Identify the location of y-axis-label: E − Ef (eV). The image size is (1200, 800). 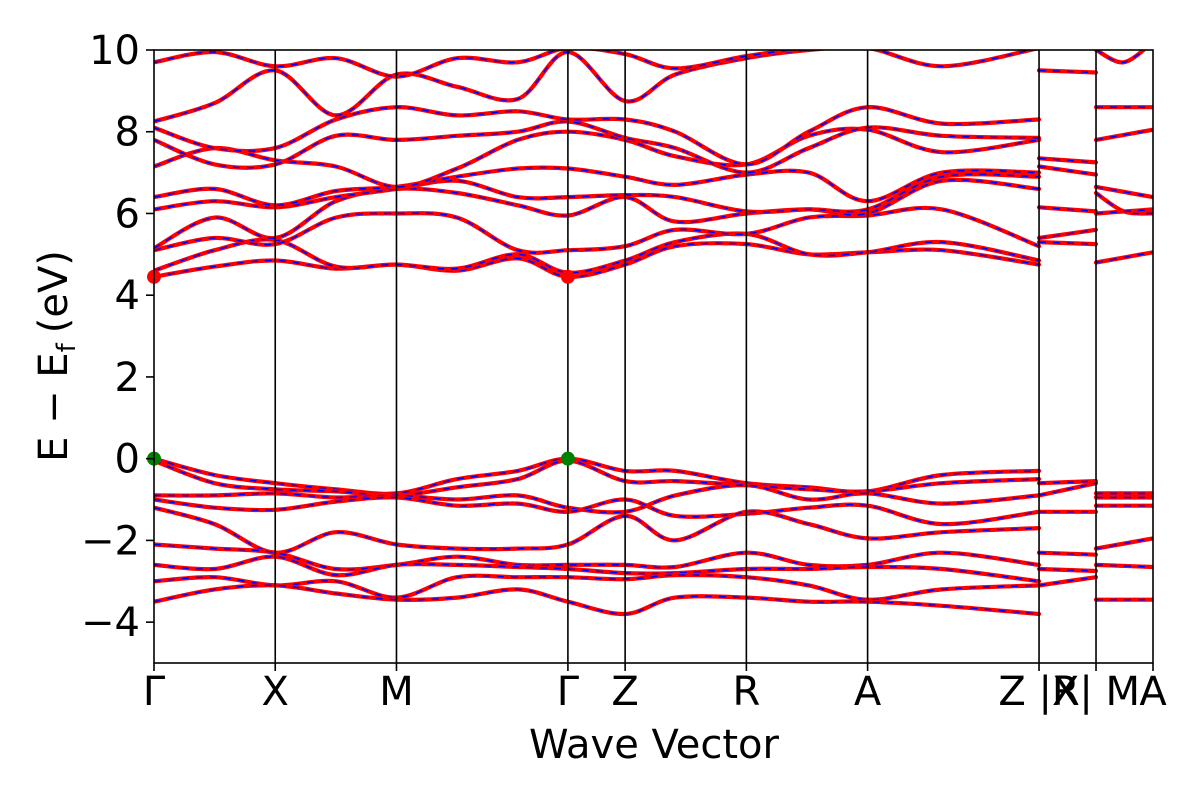
(56, 356).